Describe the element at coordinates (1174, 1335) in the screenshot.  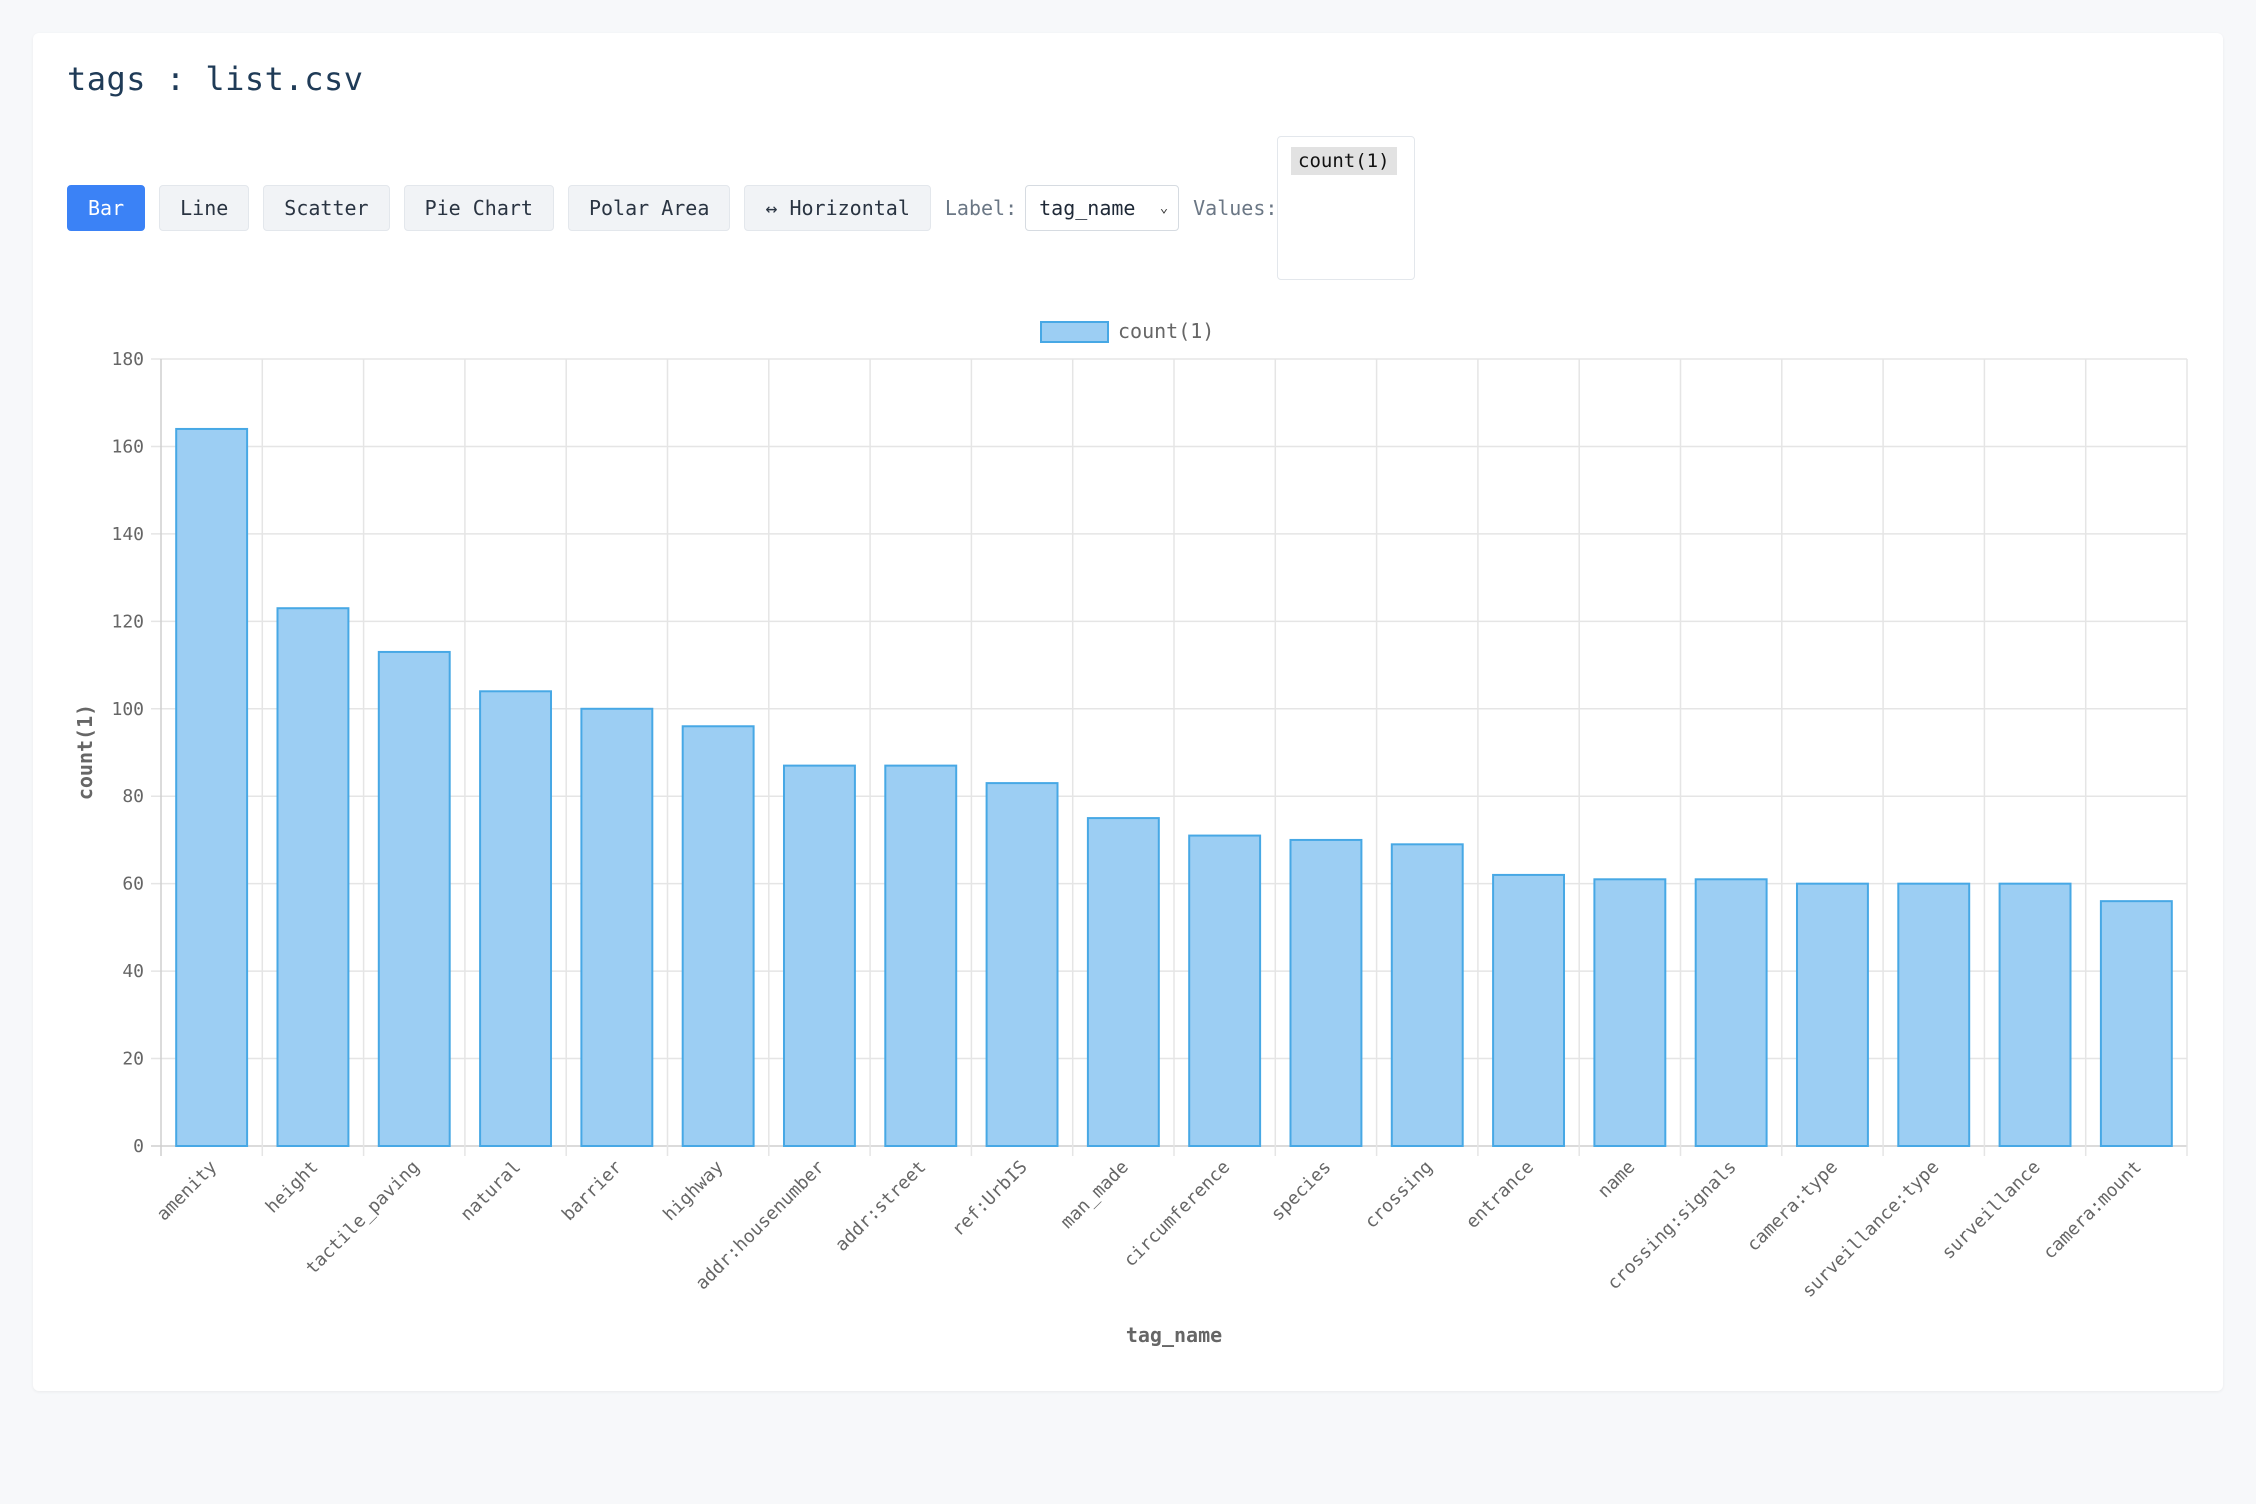
I see `x-axis-title: tag_name` at that location.